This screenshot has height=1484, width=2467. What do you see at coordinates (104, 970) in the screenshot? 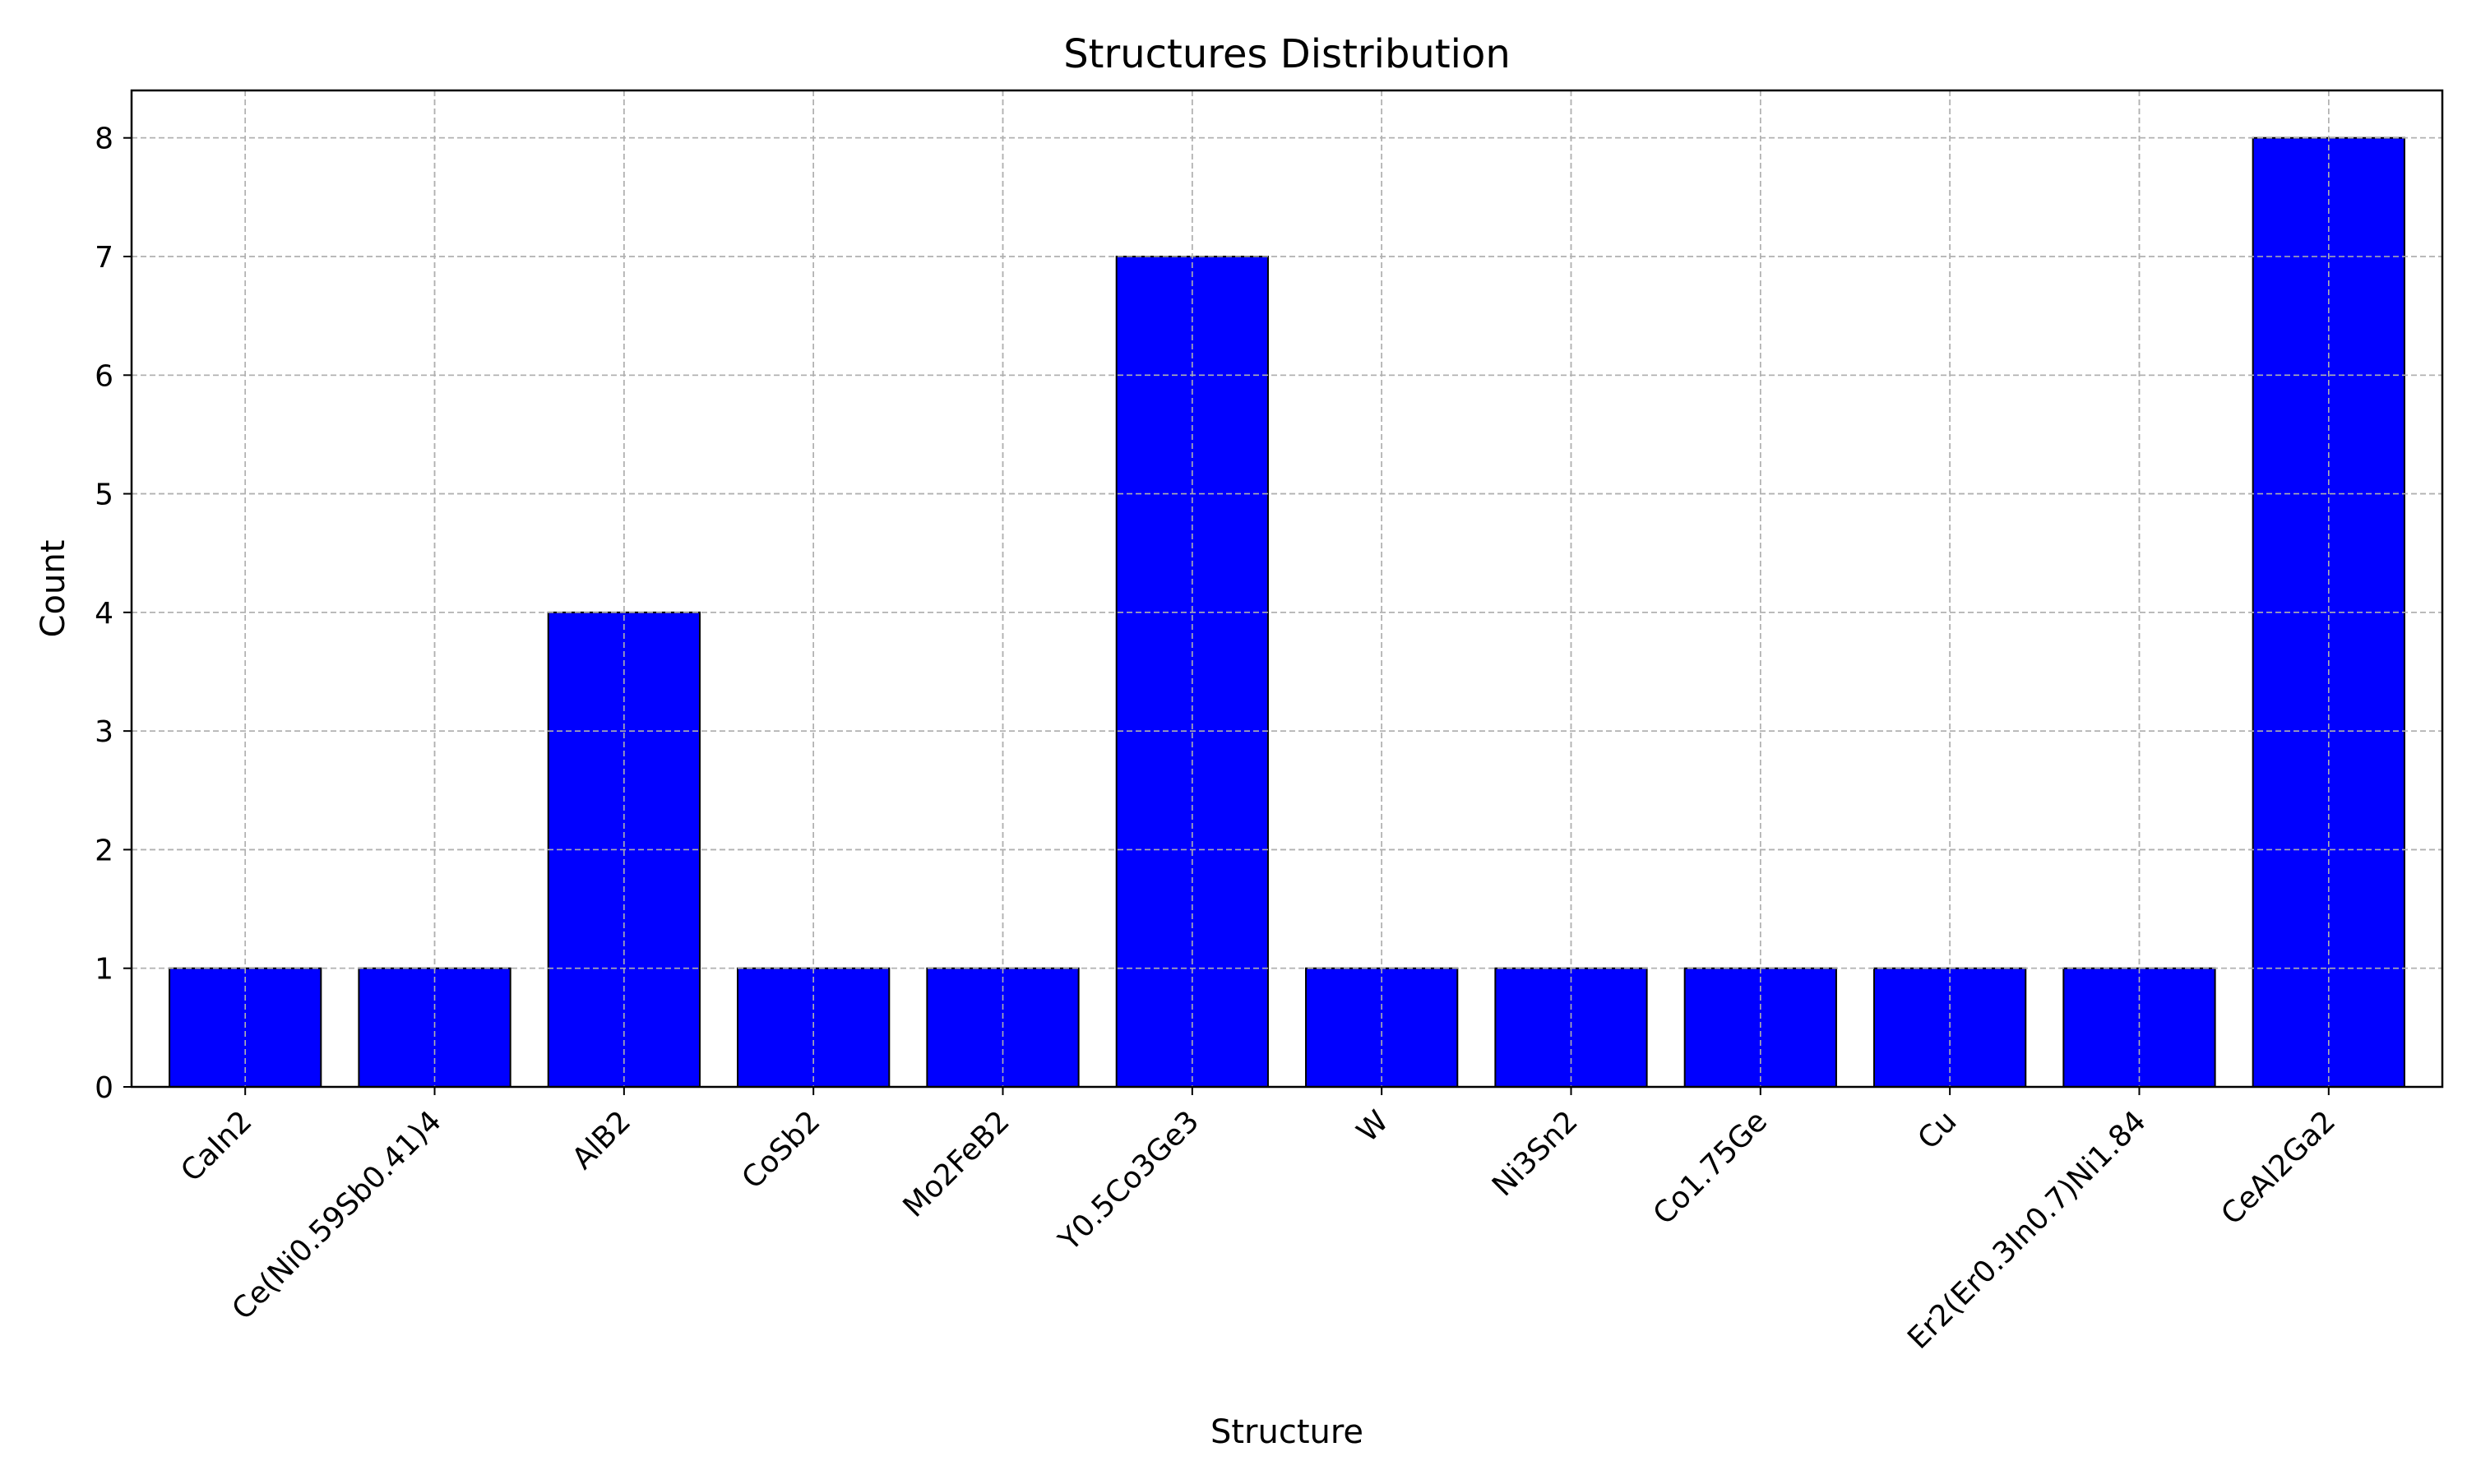
I see `y-tick-label: 1` at bounding box center [104, 970].